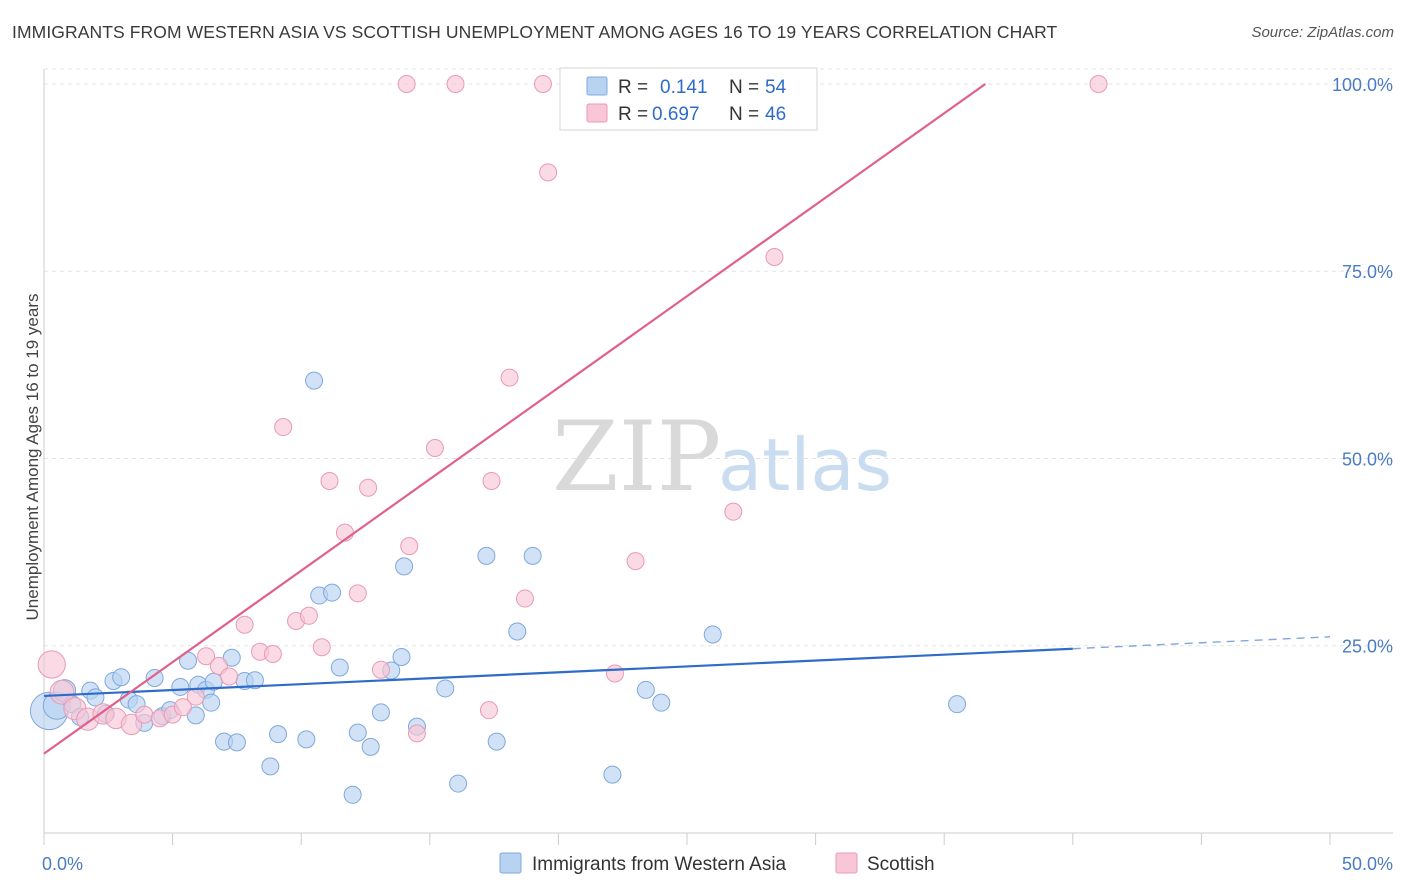  I want to click on series-legend-swatch-pink, so click(846, 863).